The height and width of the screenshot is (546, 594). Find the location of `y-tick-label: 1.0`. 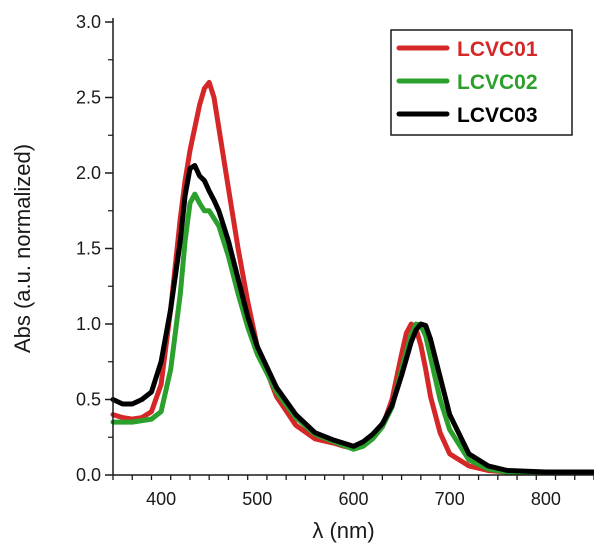

y-tick-label: 1.0 is located at coordinates (88, 324).